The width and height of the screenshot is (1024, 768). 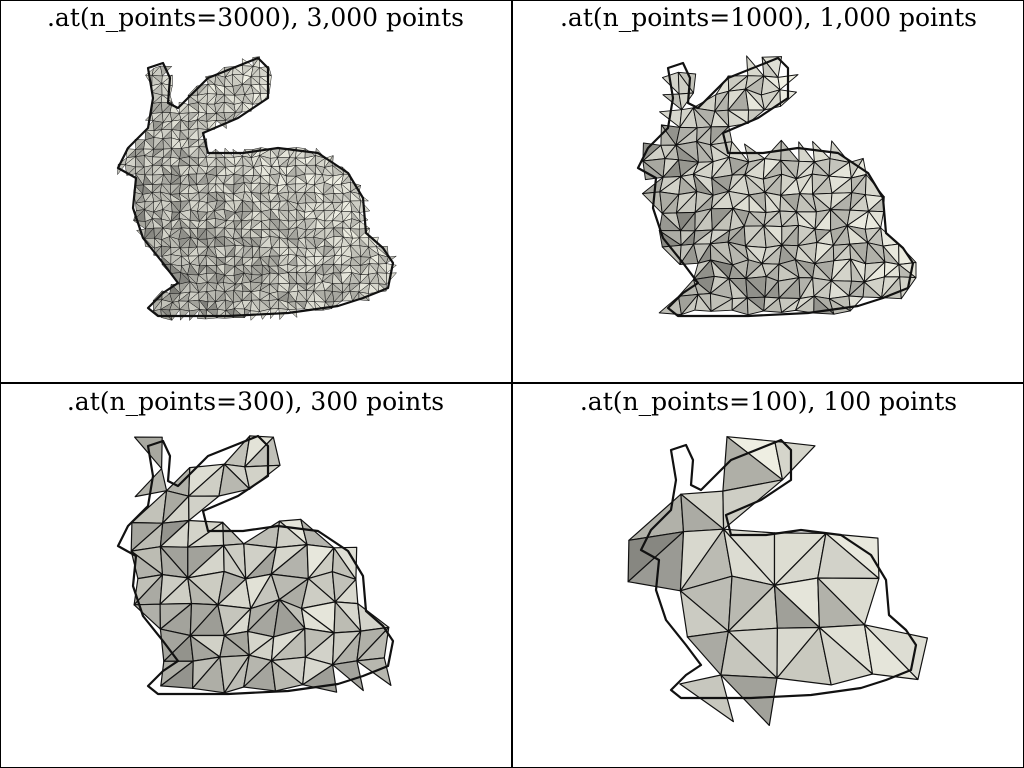 I want to click on panel-title: .at(n_points=300), 300 points, so click(x=255, y=401).